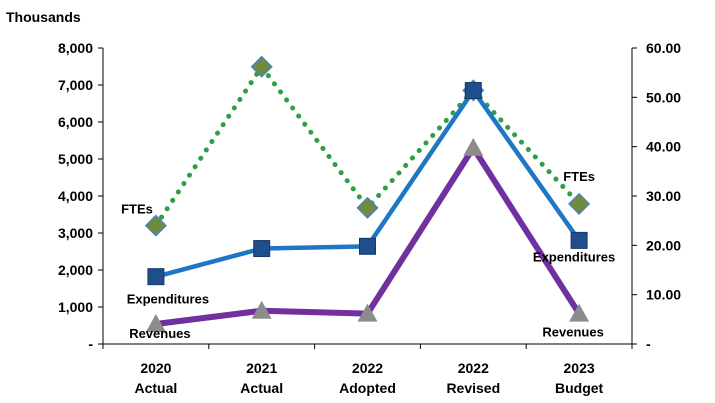 This screenshot has width=715, height=403. Describe the element at coordinates (75, 233) in the screenshot. I see `left-tick-label: 3,000` at that location.